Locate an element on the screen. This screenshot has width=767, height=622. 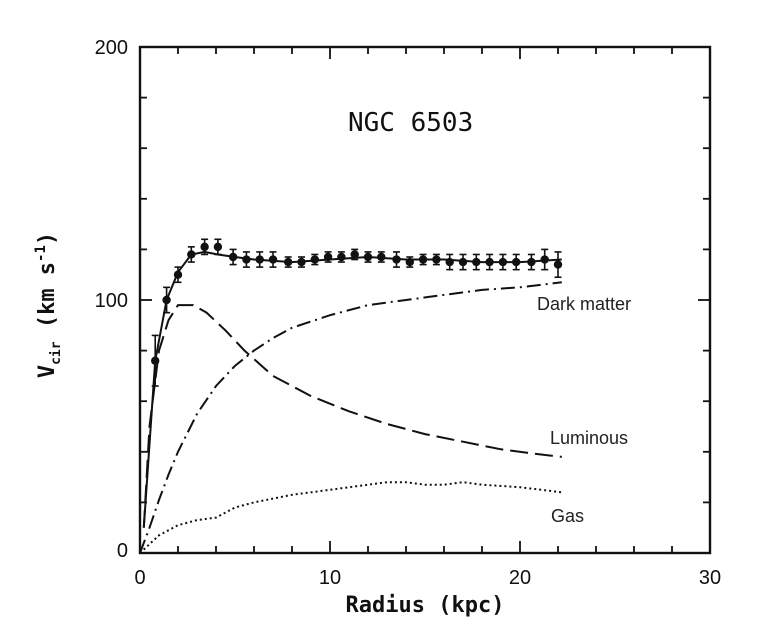
y-axis-symbol: V is located at coordinates (47, 371).